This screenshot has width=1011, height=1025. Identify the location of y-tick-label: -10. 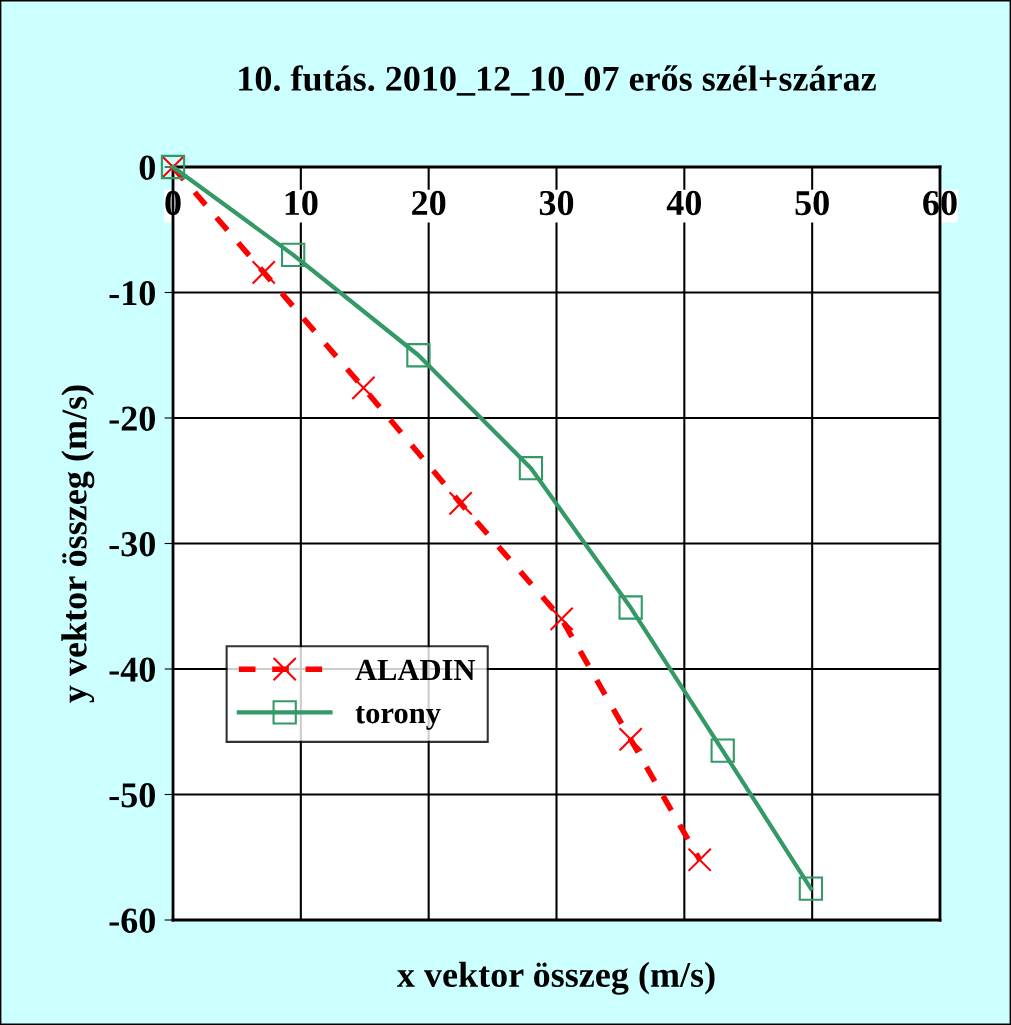
(132, 293).